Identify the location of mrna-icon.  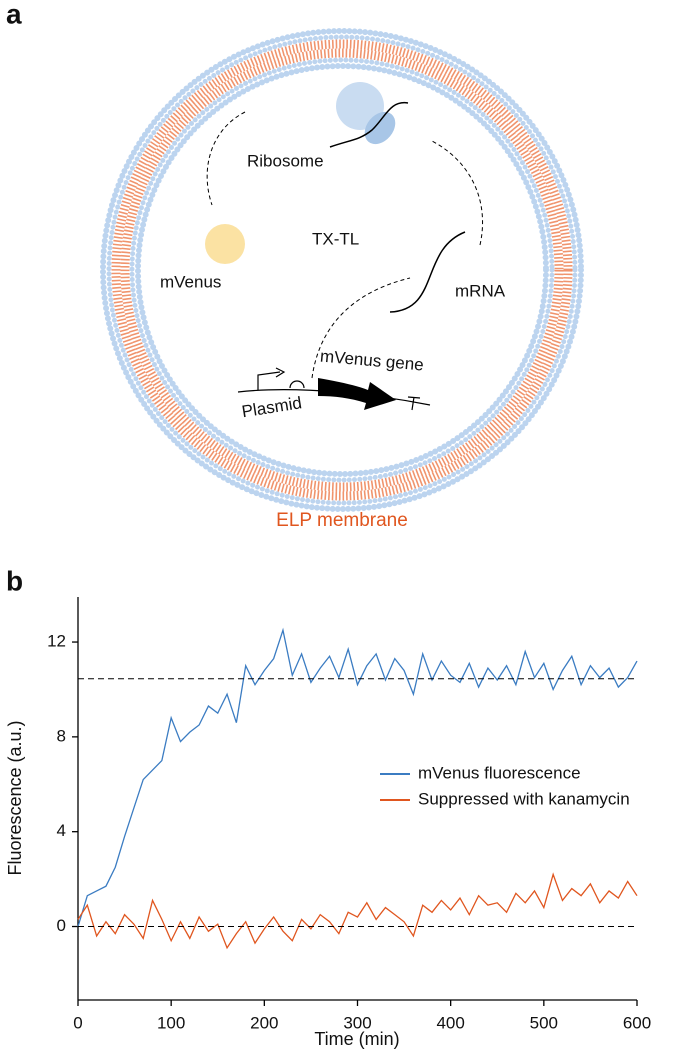
(427, 272).